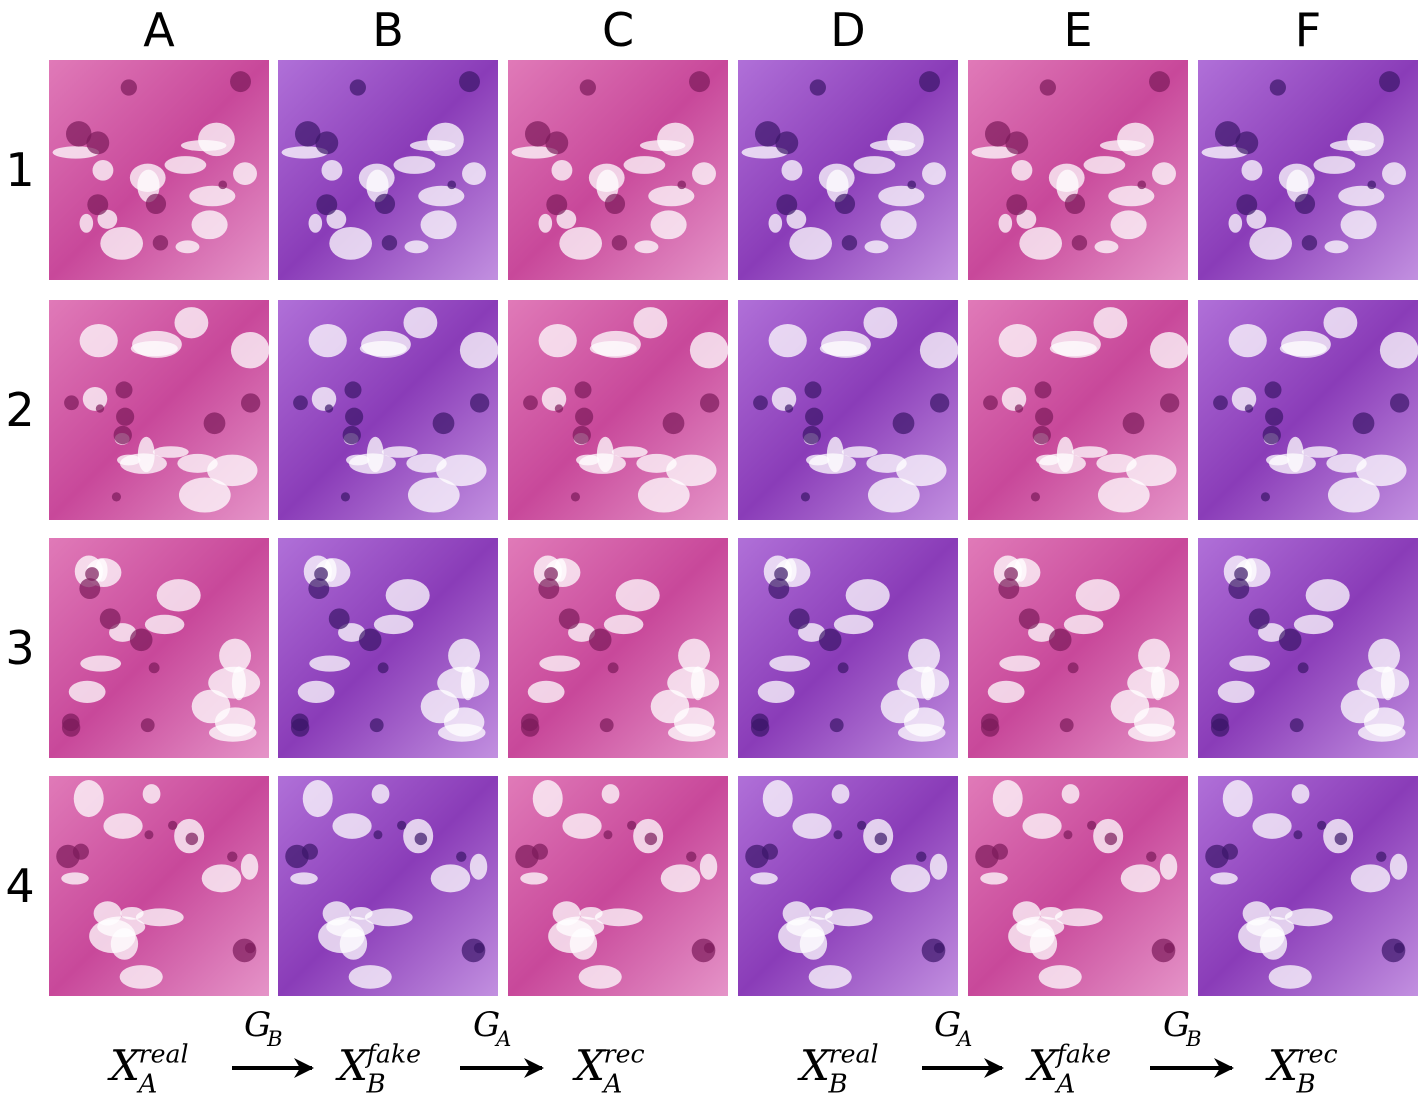  I want to click on math-base: X, so click(124, 1065).